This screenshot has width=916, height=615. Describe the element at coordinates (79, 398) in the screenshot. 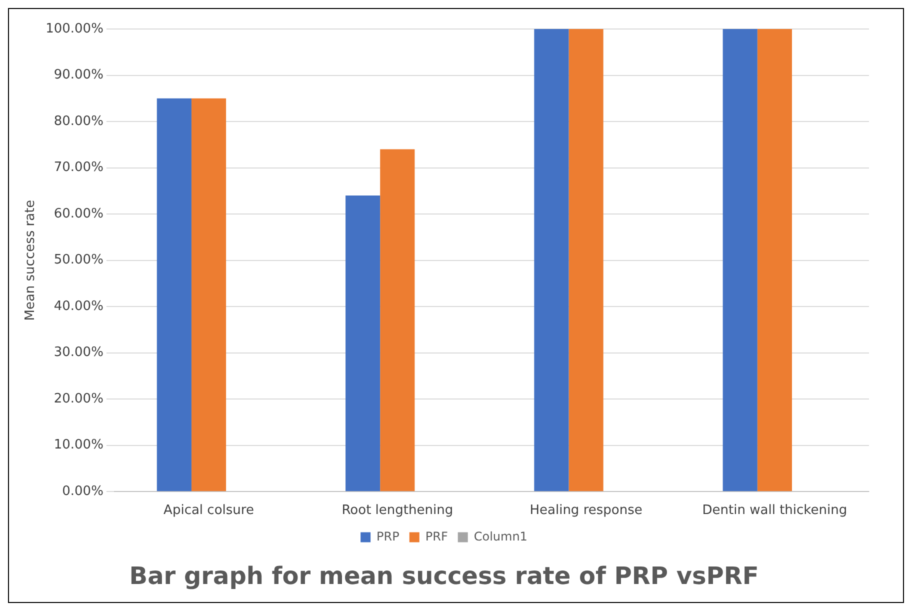

I see `y-tick-label: 20.00%` at that location.